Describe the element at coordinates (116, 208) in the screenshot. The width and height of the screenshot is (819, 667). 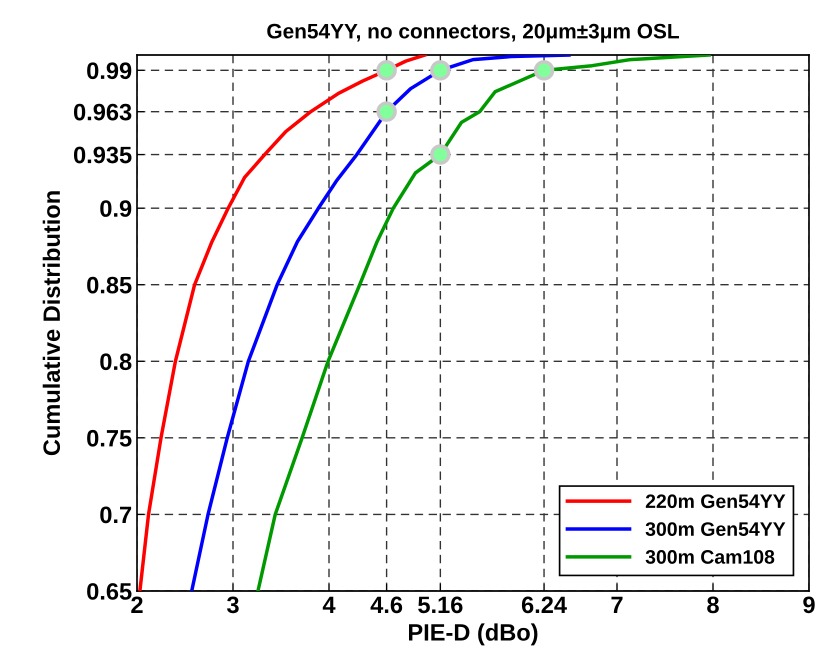
I see `y-tick-label: 0.9` at that location.